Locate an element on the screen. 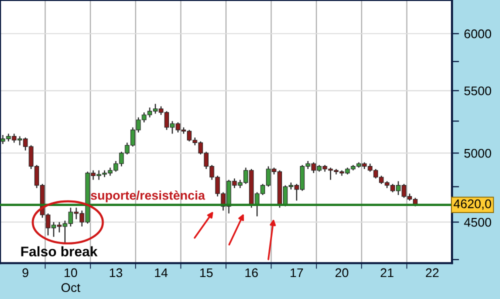 The width and height of the screenshot is (500, 299). ref-line-label: 4620,0 is located at coordinates (473, 204).